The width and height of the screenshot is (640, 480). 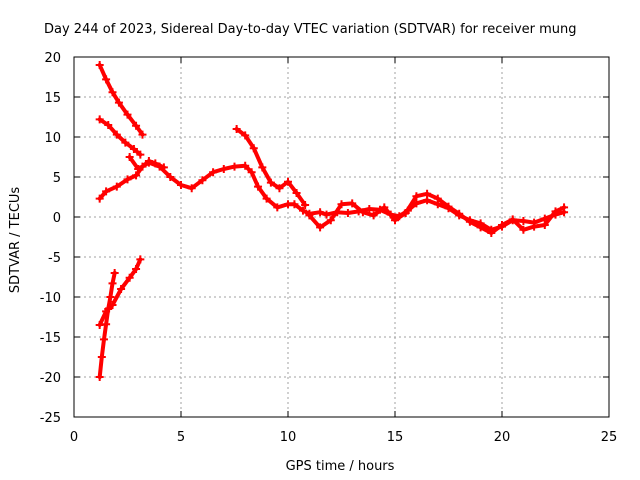 I want to click on y-tick-label: -5, so click(x=54, y=258).